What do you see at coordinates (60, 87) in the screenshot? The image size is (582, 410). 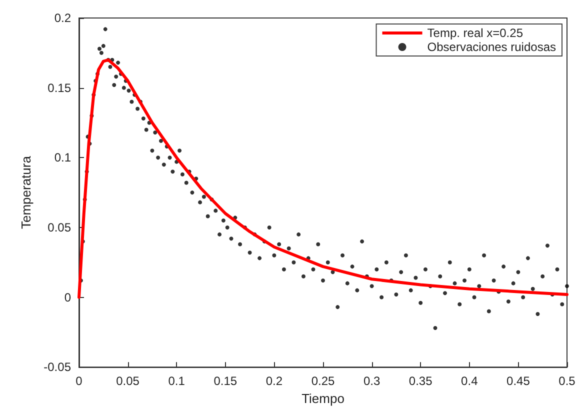 I see `y-tick-label: 0.15` at bounding box center [60, 87].